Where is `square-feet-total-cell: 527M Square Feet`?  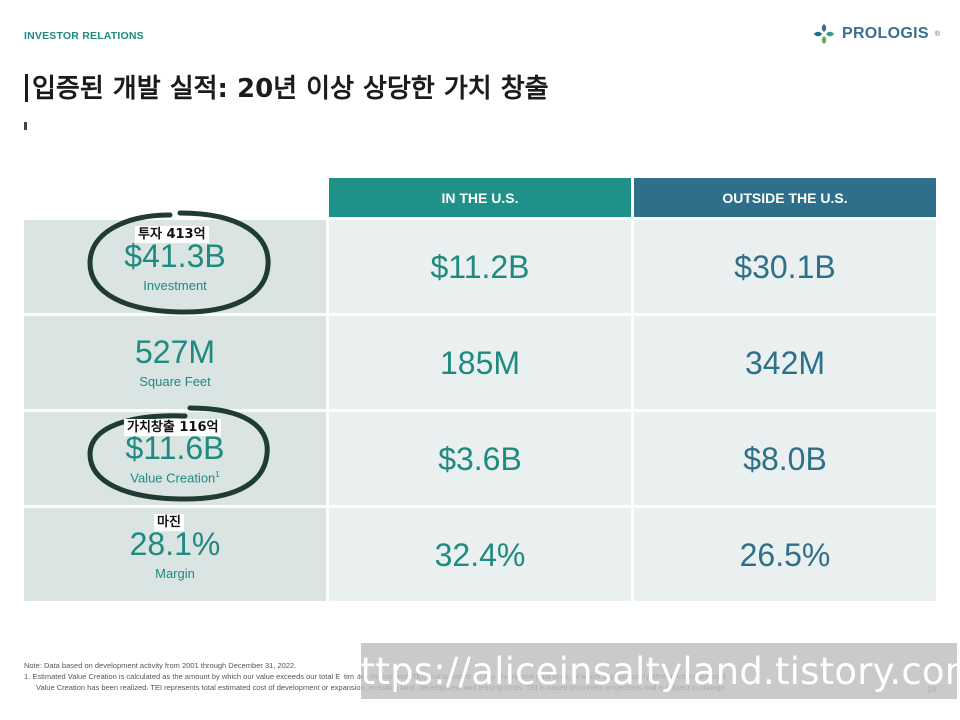 square-feet-total-cell: 527M Square Feet is located at coordinates (175, 362).